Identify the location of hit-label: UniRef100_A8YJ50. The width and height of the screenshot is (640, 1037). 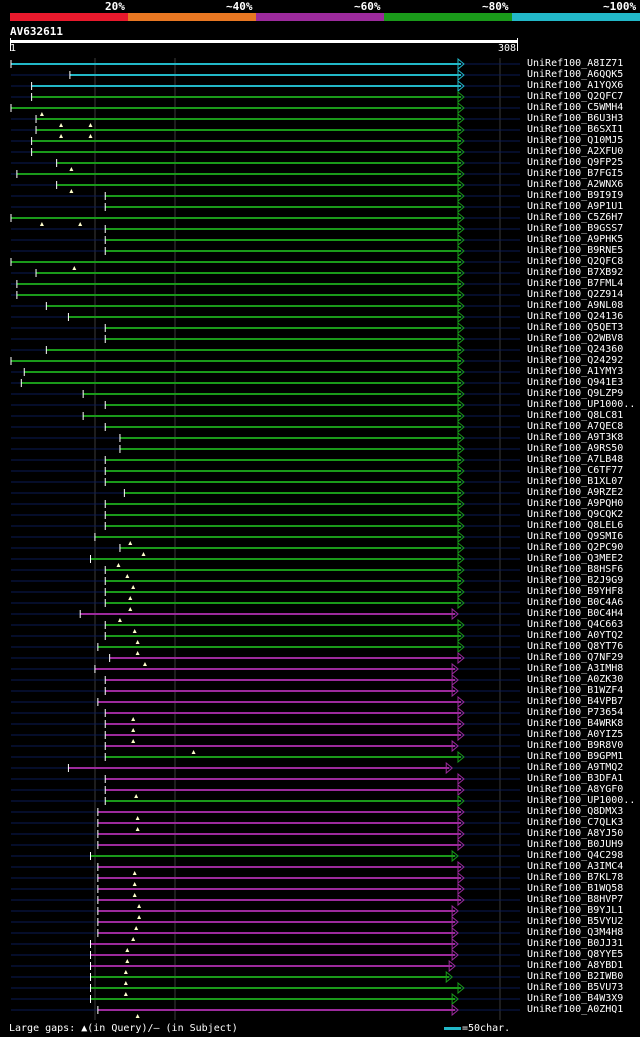
(575, 833).